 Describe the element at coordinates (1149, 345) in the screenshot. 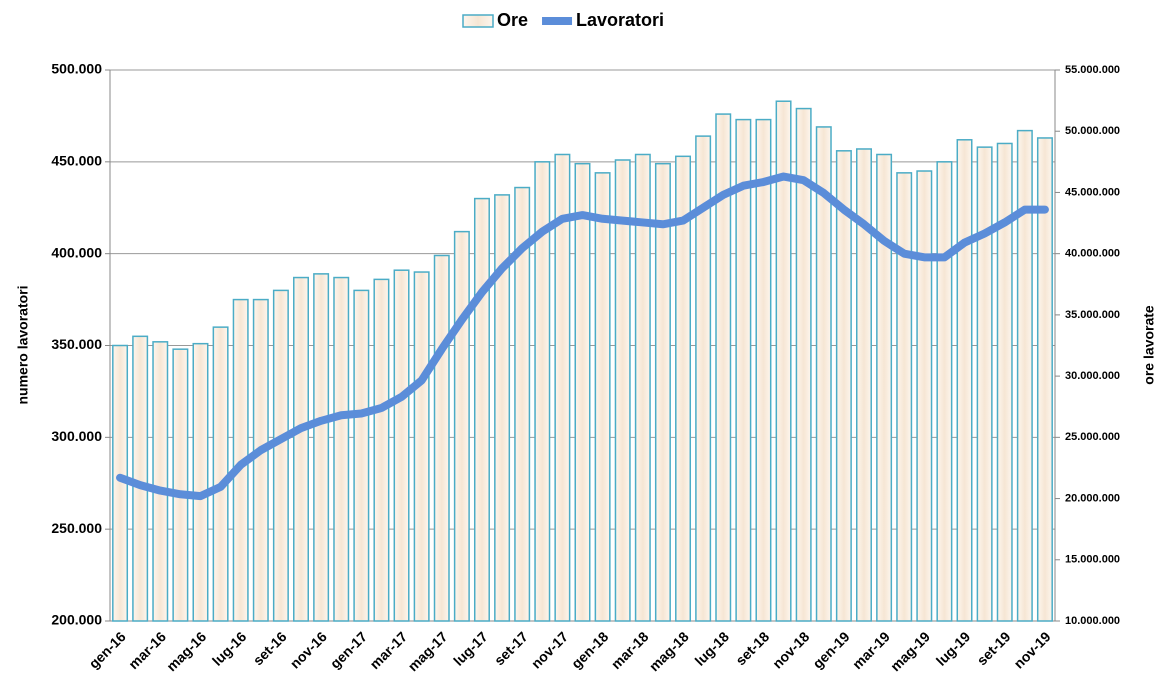

I see `y2-axis-title: ore lavorate` at that location.